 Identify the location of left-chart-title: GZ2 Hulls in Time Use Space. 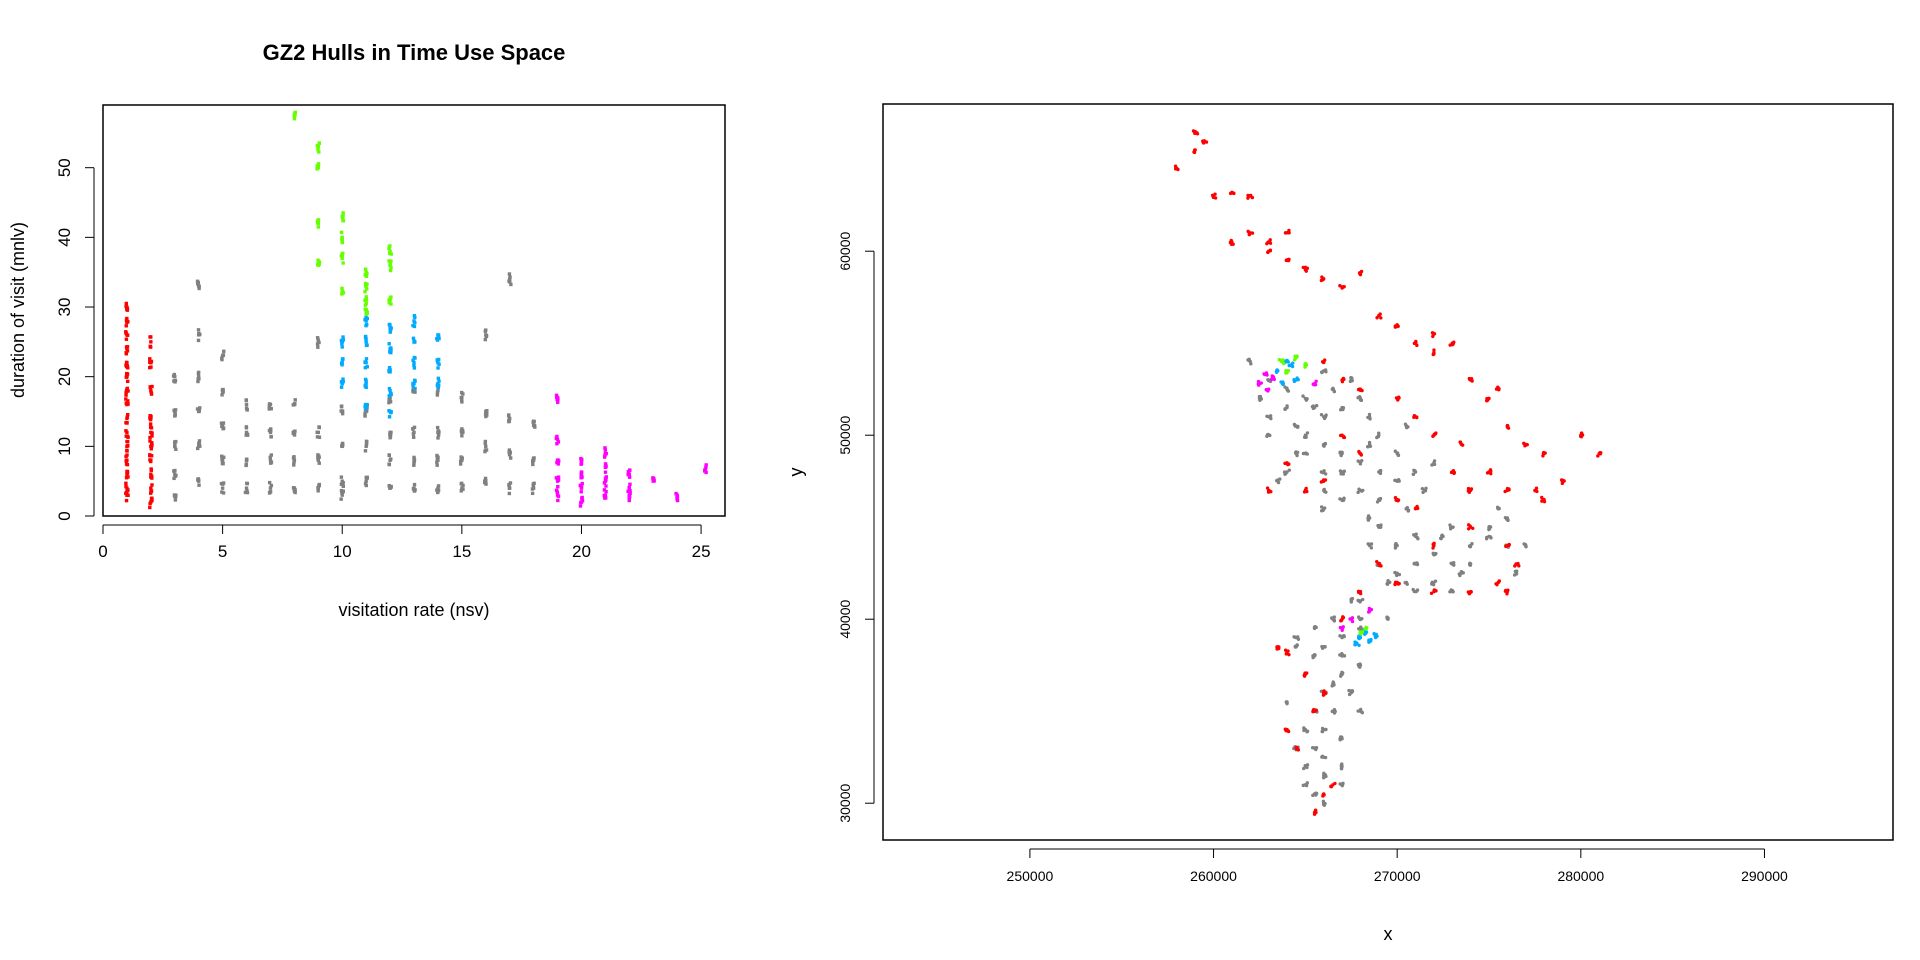
(414, 52).